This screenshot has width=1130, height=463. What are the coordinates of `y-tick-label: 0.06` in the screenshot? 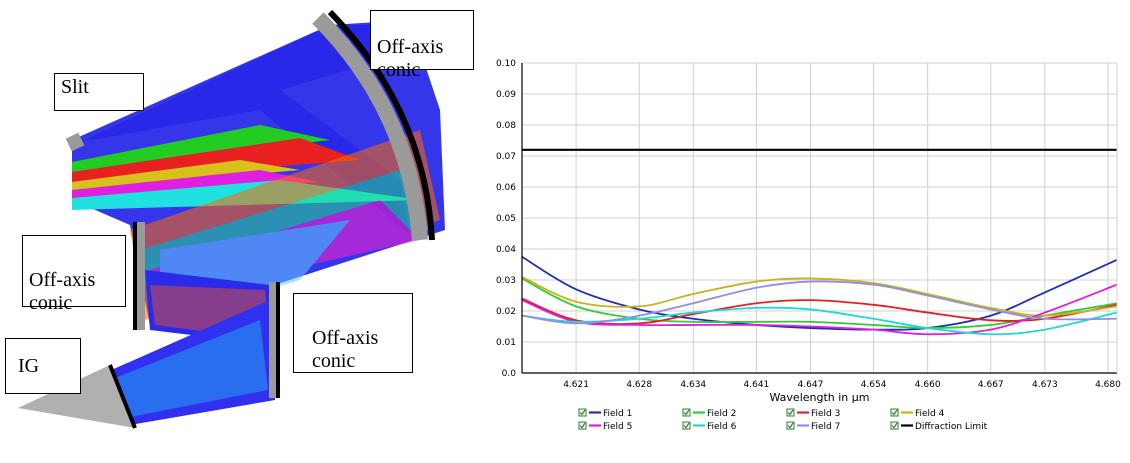 It's located at (506, 188).